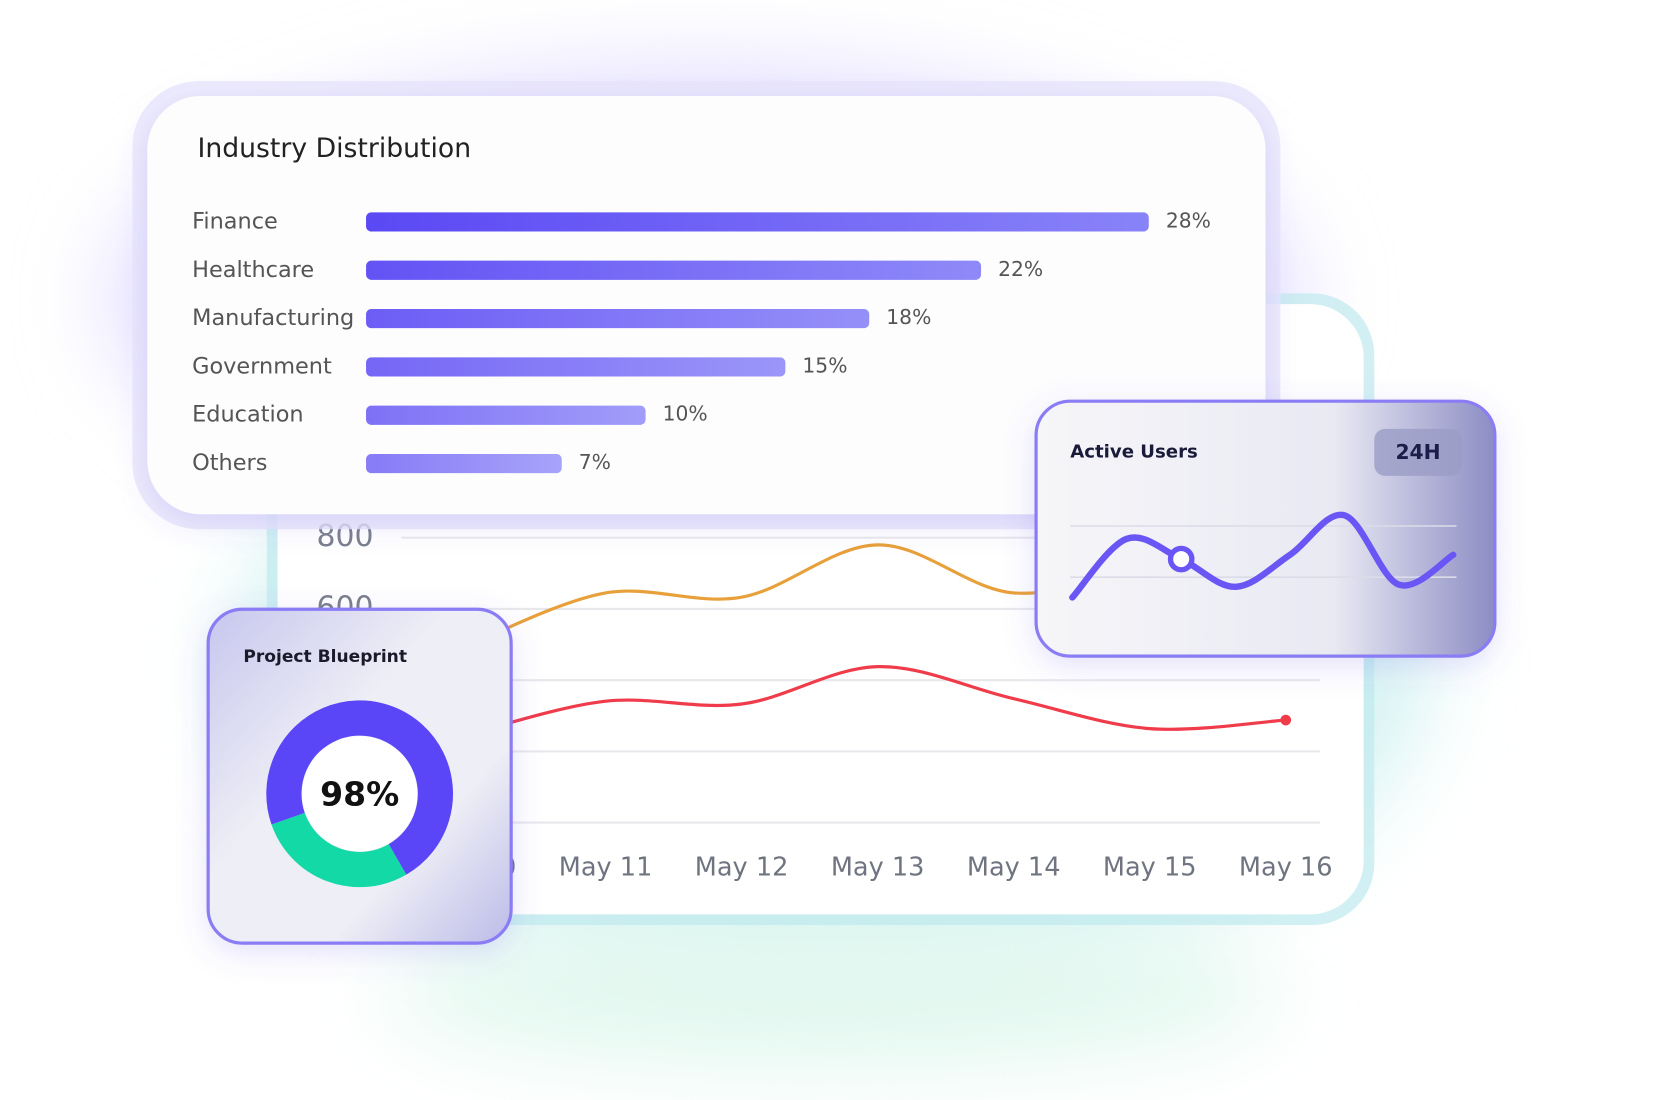 This screenshot has width=1655, height=1100. What do you see at coordinates (1181, 559) in the screenshot?
I see `hover-marker` at bounding box center [1181, 559].